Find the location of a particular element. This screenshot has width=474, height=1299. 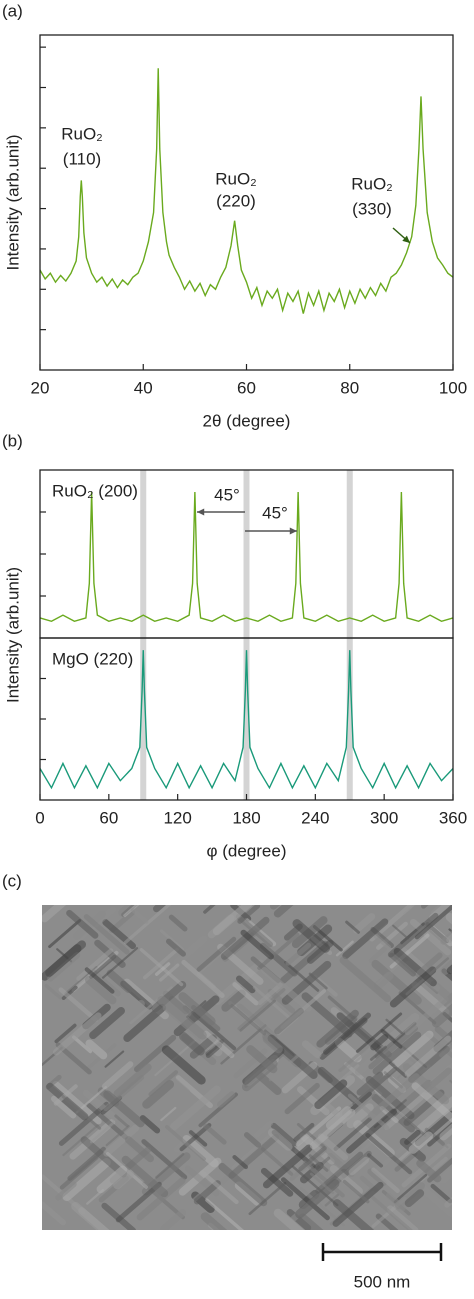

y-axis-label: Intensity (arb.unit) is located at coordinates (12, 202).